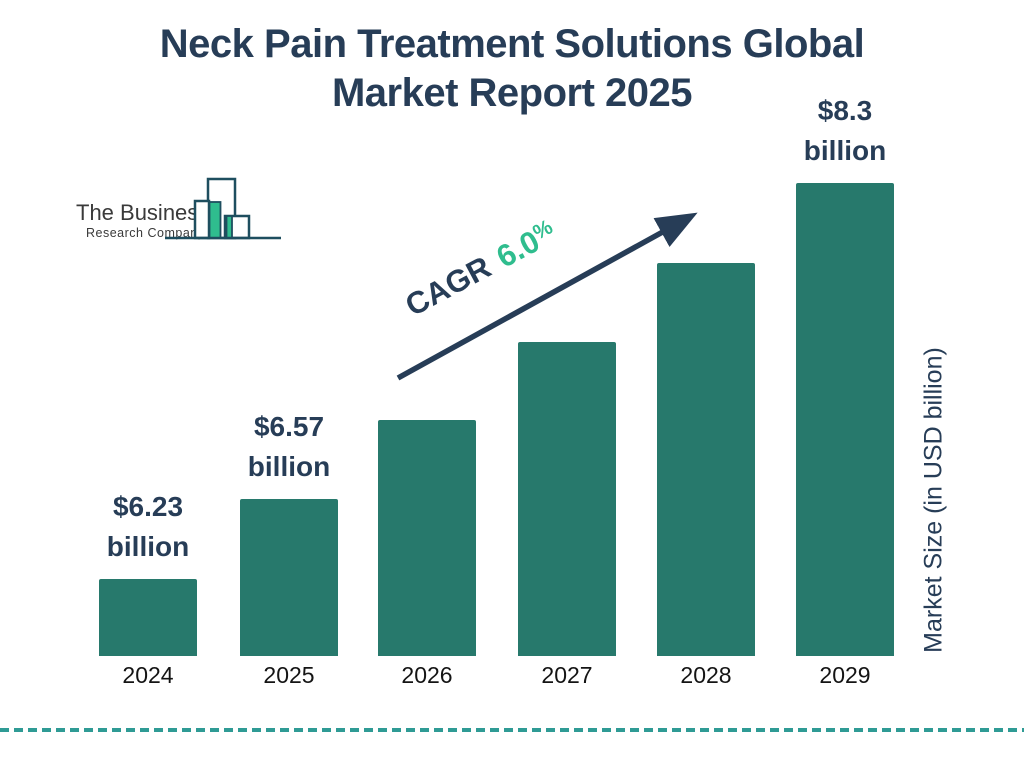  Describe the element at coordinates (143, 212) in the screenshot. I see `logo-name: The Business` at that location.